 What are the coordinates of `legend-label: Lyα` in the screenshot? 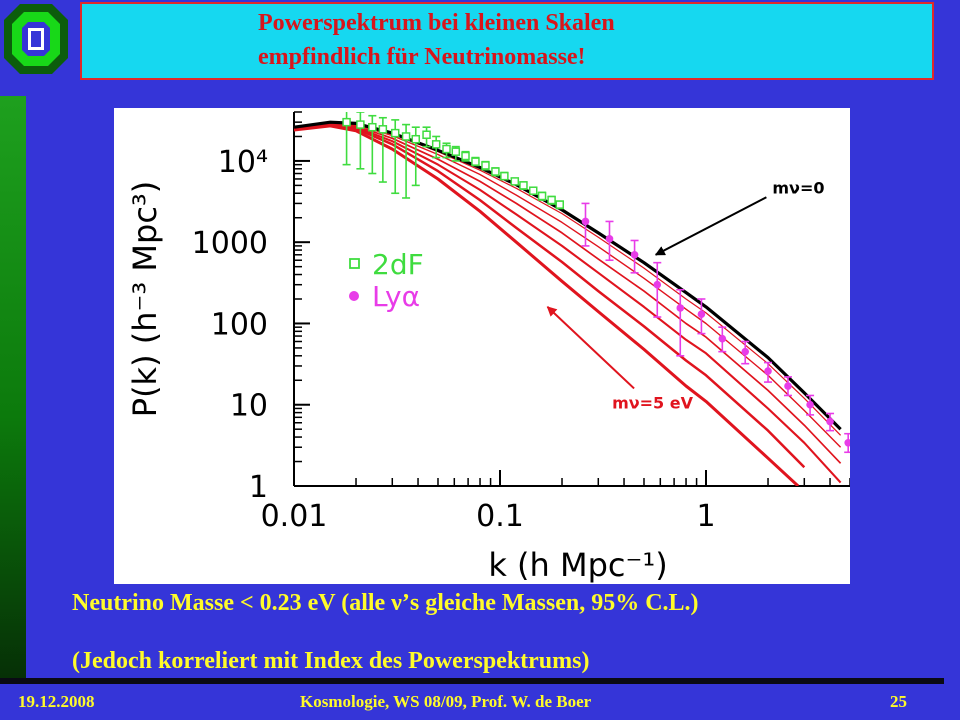 It's located at (396, 296).